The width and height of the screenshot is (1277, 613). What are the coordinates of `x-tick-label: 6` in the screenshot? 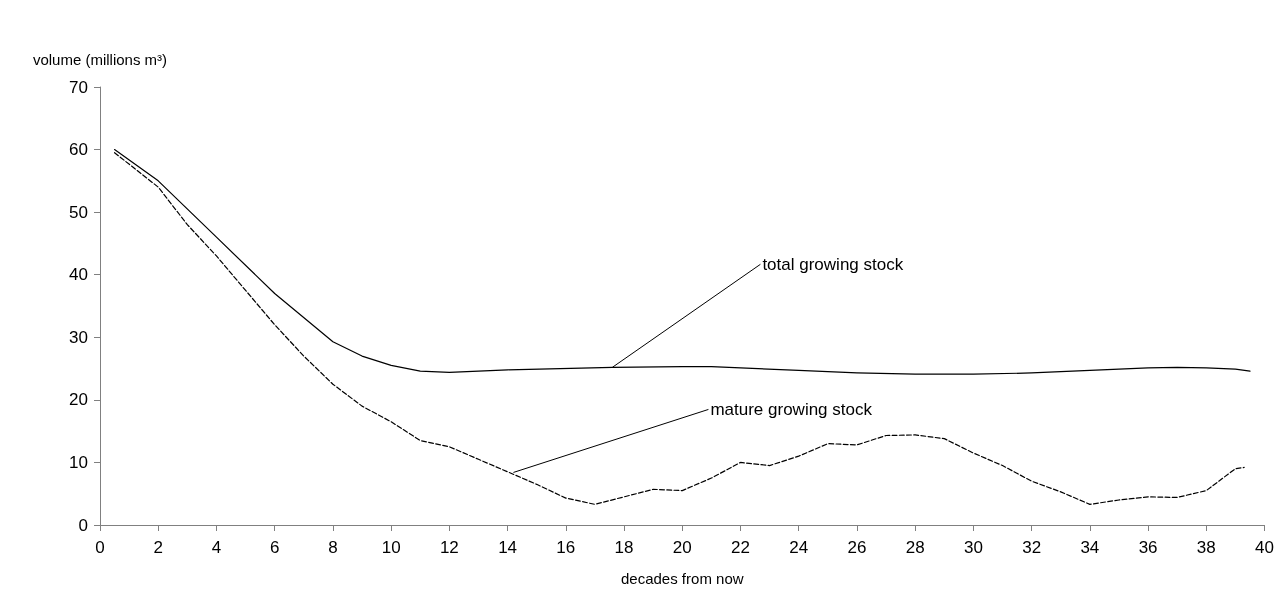 It's located at (274, 547).